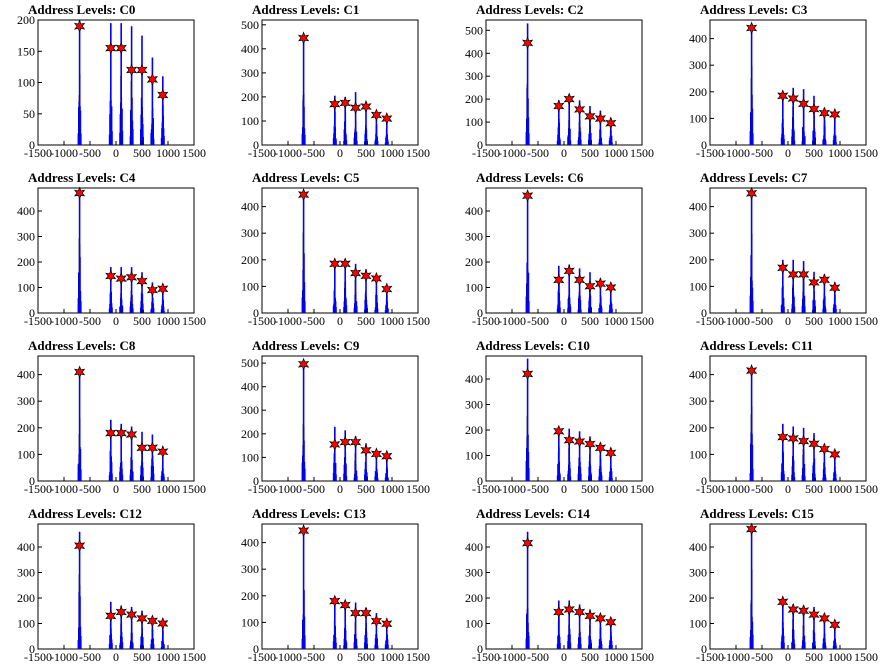 The image size is (896, 672). What do you see at coordinates (754, 177) in the screenshot?
I see `panel-title: Address Levels: C7` at bounding box center [754, 177].